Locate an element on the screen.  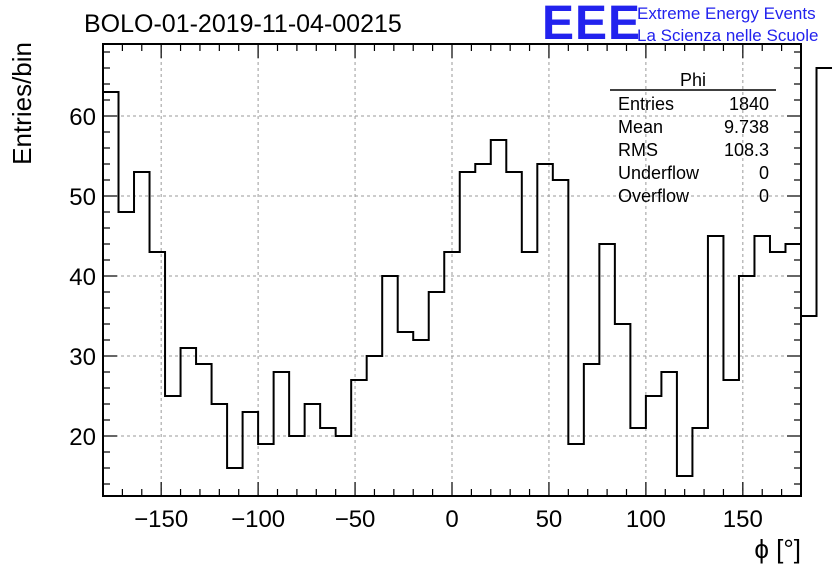
x-tick-label: −50 is located at coordinates (355, 519).